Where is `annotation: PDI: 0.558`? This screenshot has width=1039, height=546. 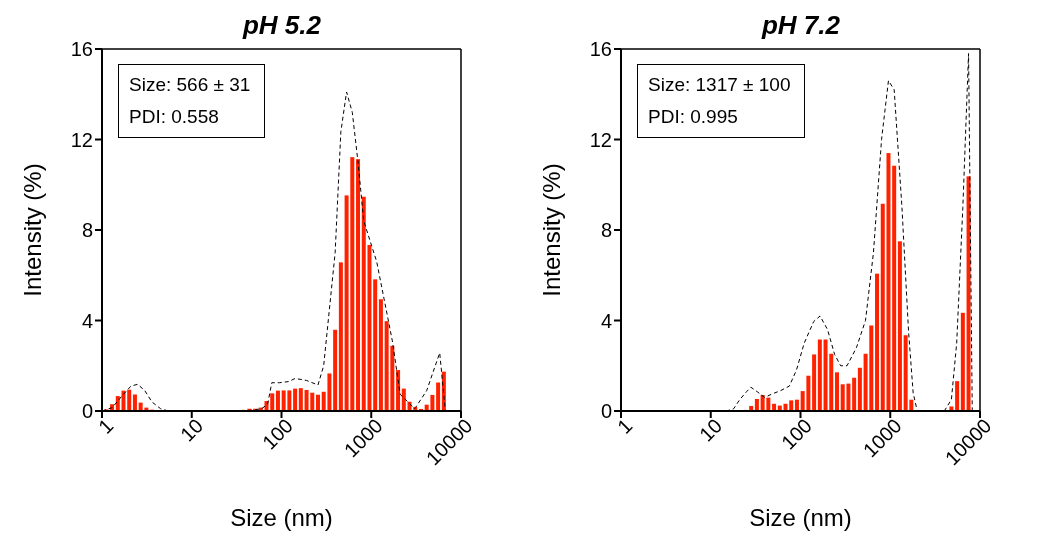 annotation: PDI: 0.558 is located at coordinates (174, 117).